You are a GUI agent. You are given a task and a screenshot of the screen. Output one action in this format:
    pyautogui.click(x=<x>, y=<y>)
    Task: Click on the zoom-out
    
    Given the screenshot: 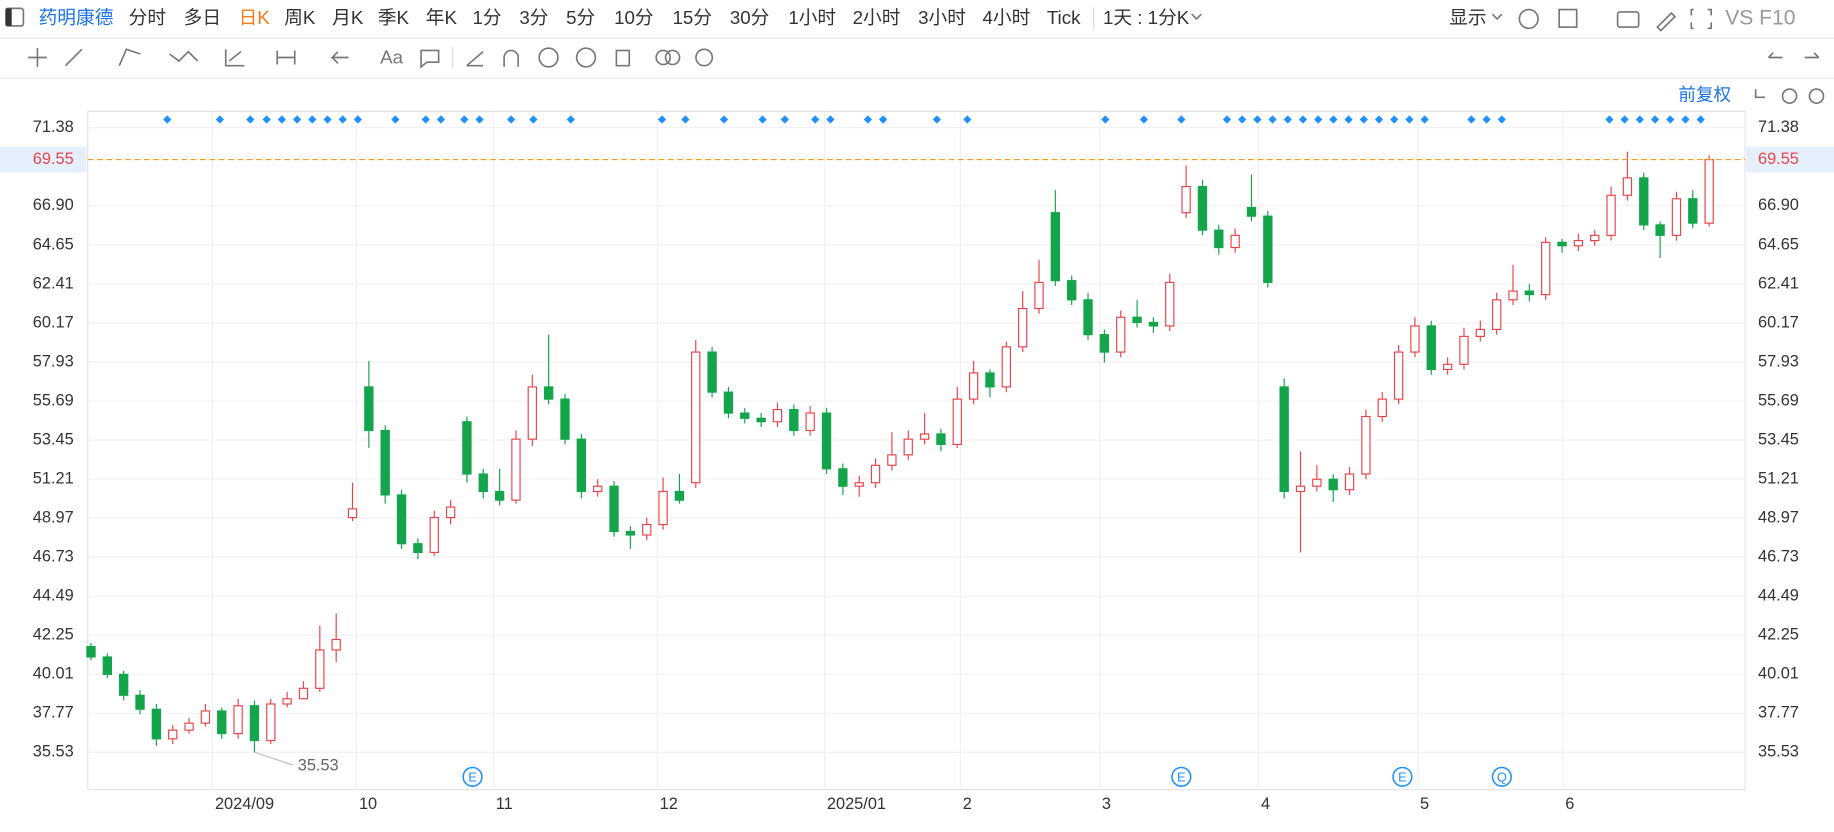 What is the action you would take?
    pyautogui.click(x=1789, y=96)
    